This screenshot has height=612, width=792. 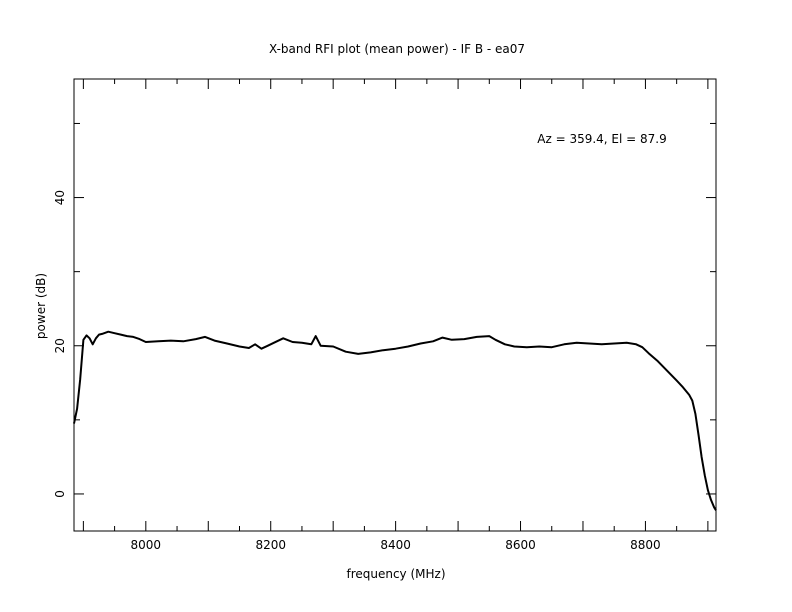 I want to click on y-tick-label: 0, so click(x=60, y=494).